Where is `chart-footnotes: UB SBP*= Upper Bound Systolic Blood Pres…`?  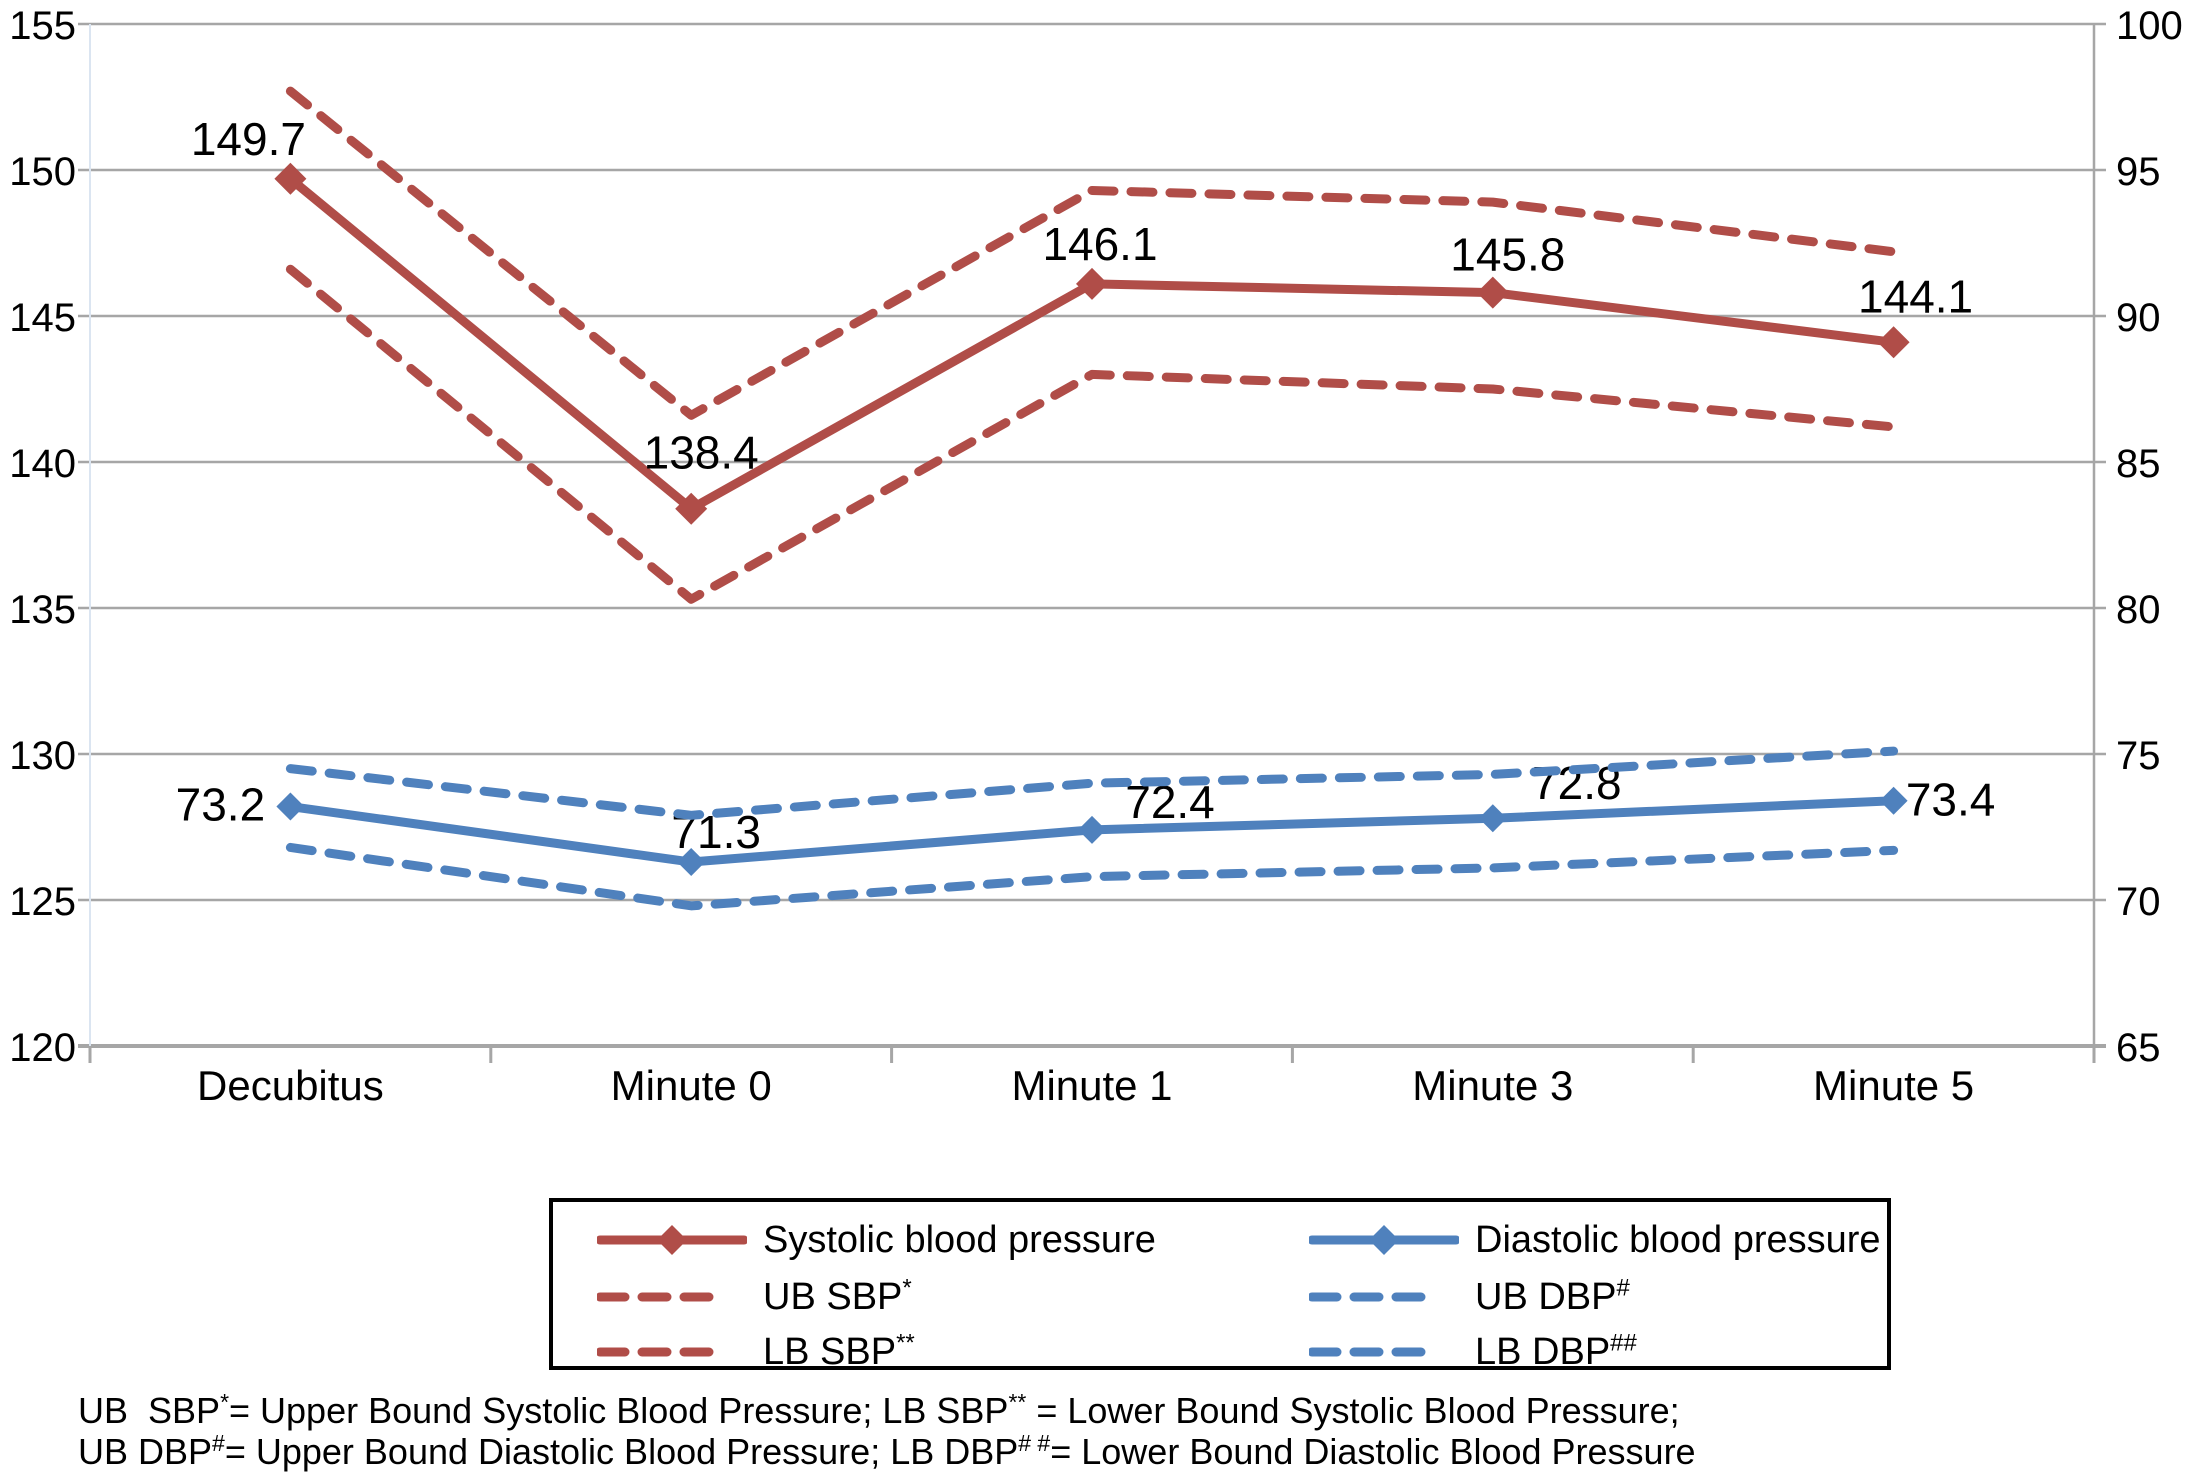 chart-footnotes: UB SBP*= Upper Bound Systolic Blood Pres… is located at coordinates (1103, 1431).